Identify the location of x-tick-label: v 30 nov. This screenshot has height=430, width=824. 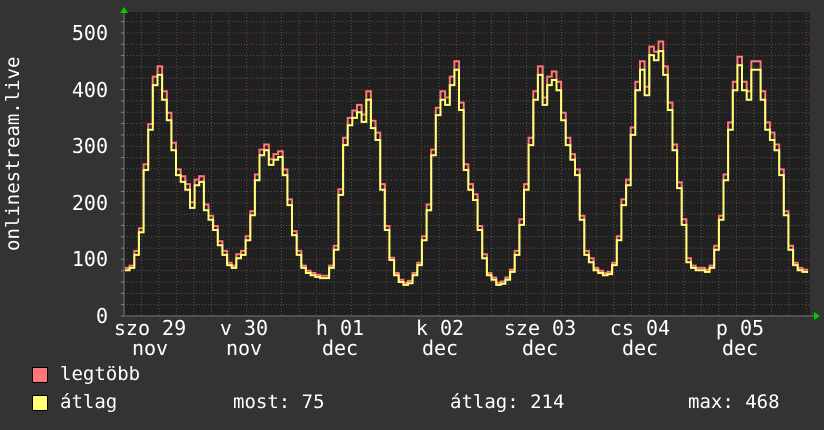
(244, 338).